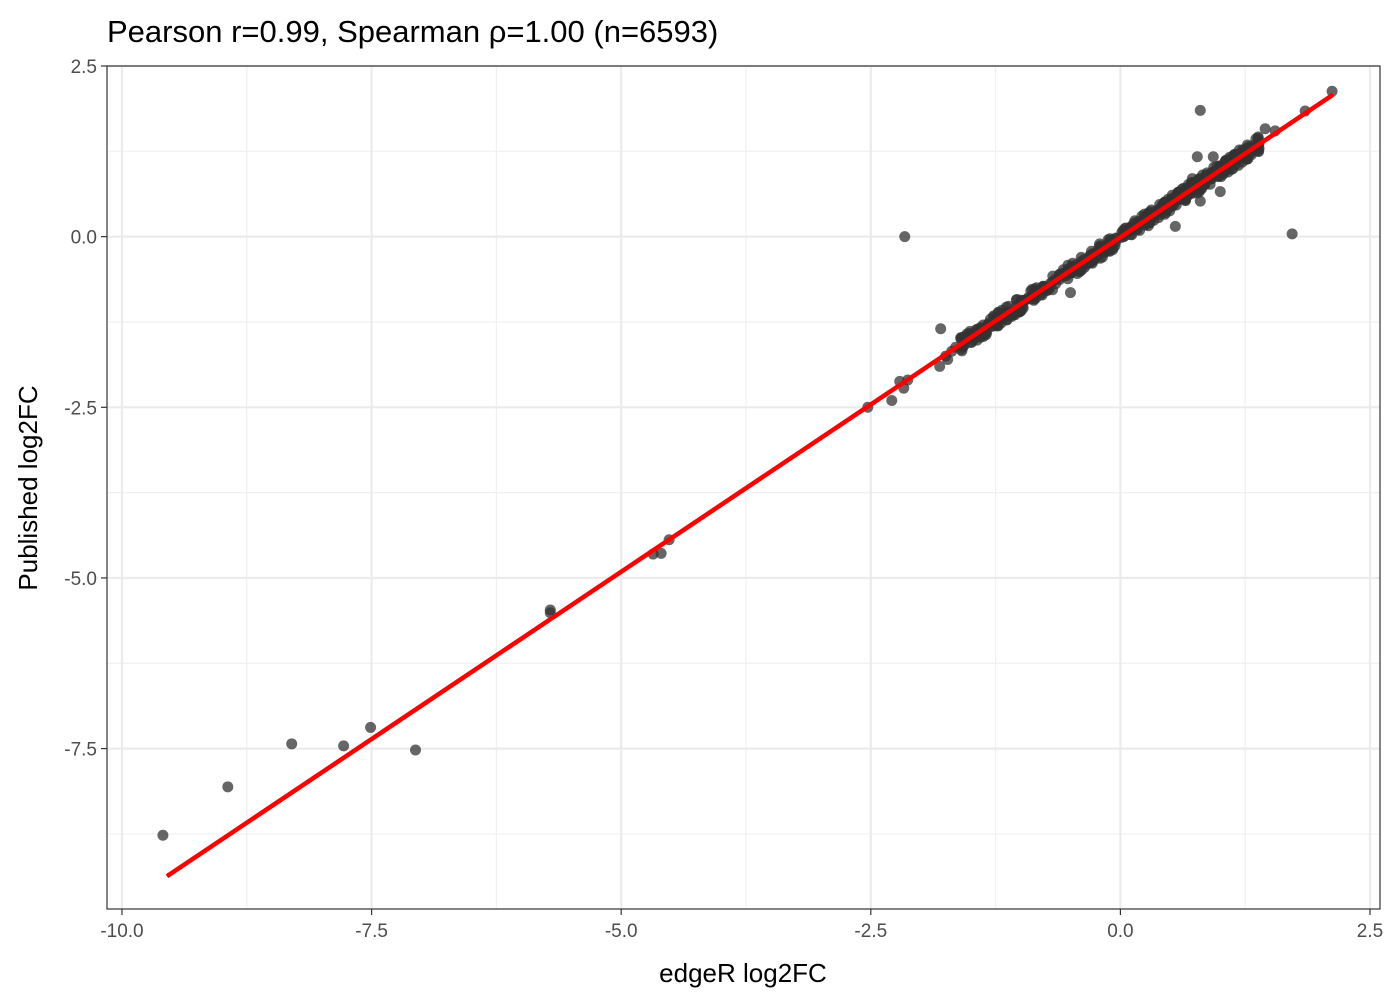 The image size is (1400, 1000). Describe the element at coordinates (121, 931) in the screenshot. I see `x-tick-label: -10.0` at that location.